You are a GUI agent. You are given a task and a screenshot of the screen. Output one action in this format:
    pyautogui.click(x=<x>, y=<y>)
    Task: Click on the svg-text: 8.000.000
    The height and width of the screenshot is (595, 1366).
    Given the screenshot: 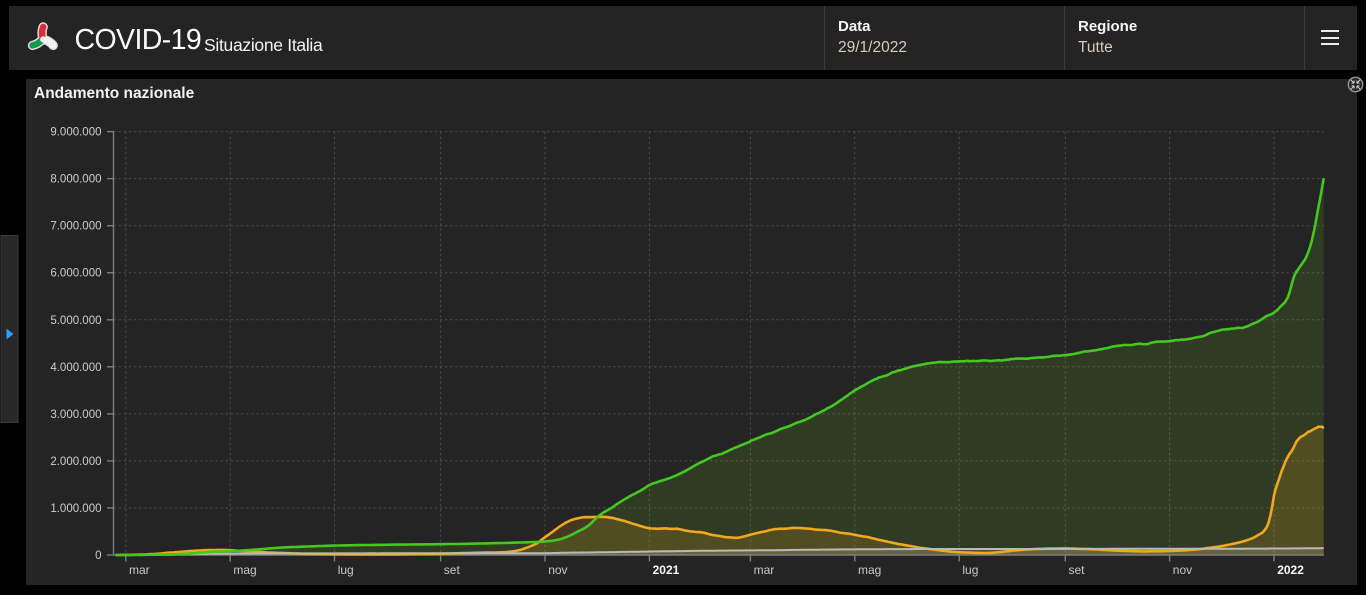 What is the action you would take?
    pyautogui.click(x=75, y=180)
    